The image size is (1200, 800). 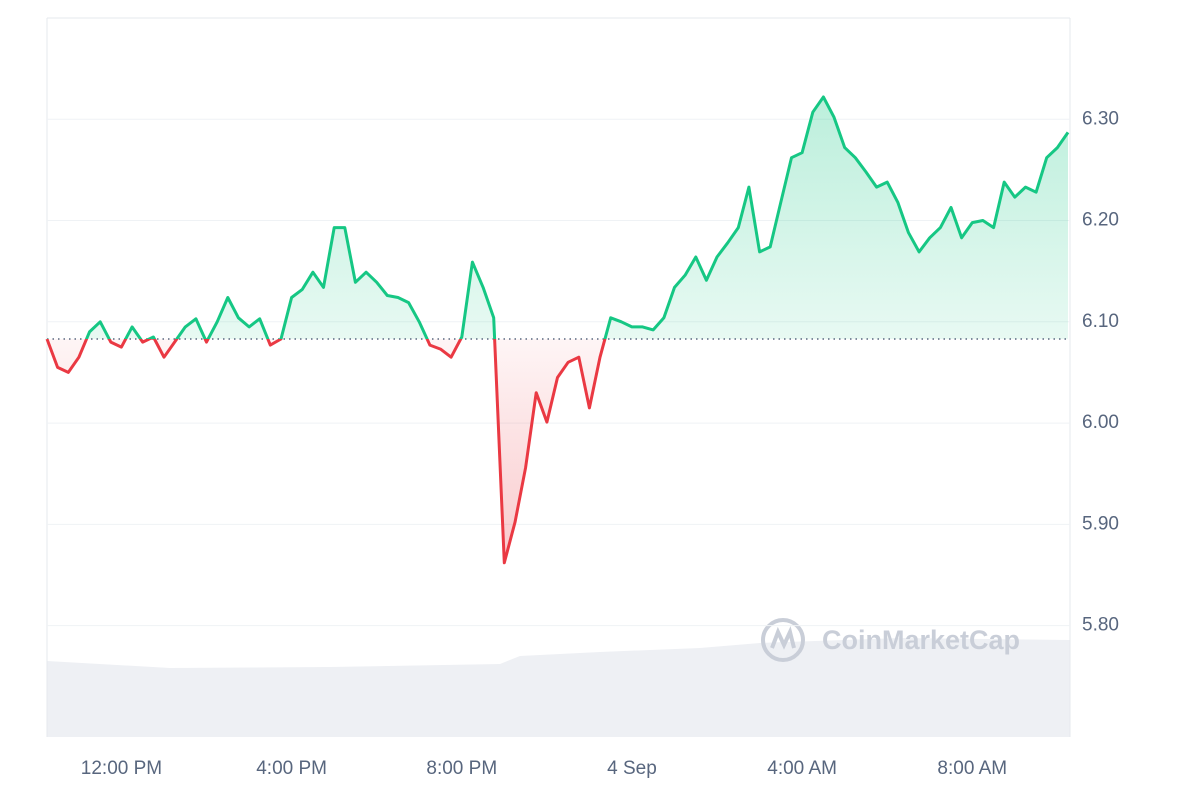 I want to click on y-tick-label: 5.90, so click(x=1100, y=523).